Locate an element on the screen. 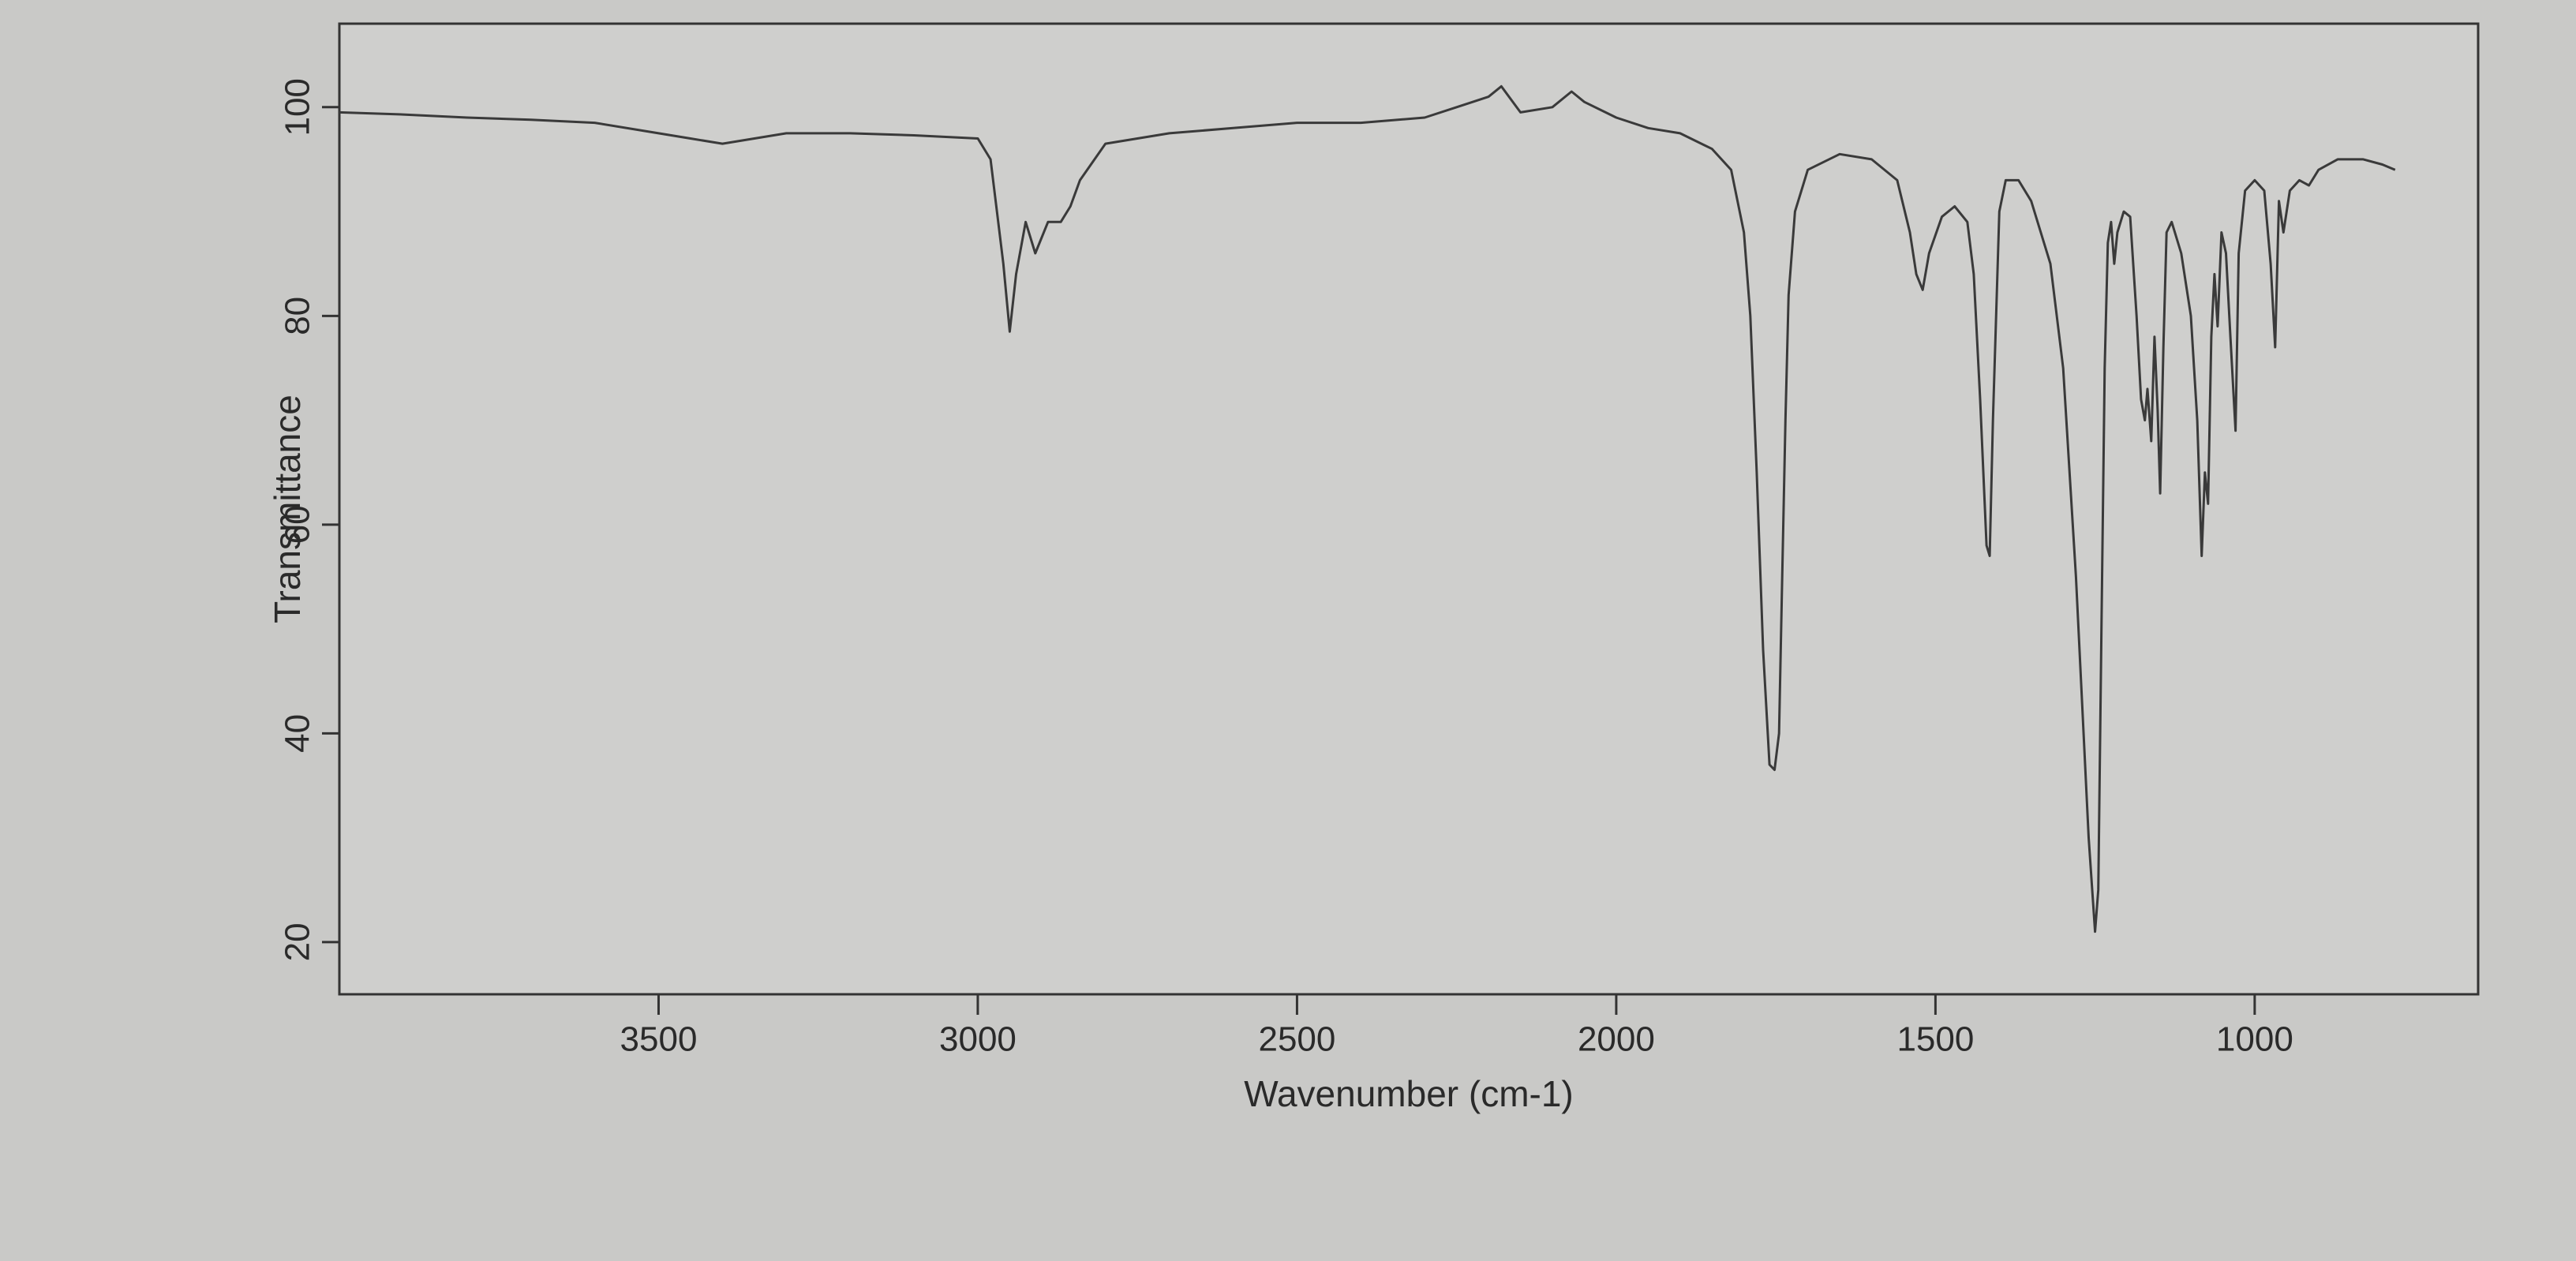 The image size is (2576, 1261). x-tick-label: 2000 is located at coordinates (1616, 1039).